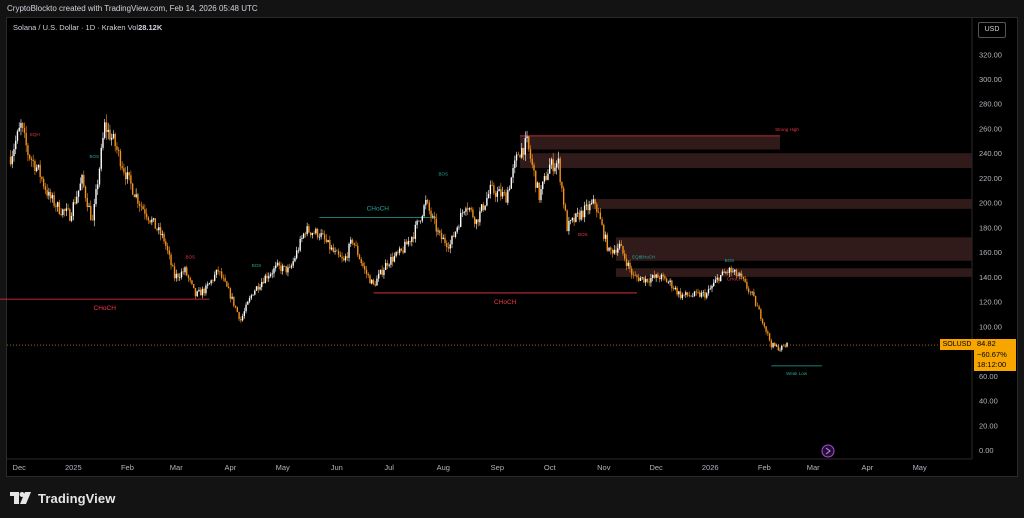  I want to click on x-tick-label: Aug, so click(443, 467).